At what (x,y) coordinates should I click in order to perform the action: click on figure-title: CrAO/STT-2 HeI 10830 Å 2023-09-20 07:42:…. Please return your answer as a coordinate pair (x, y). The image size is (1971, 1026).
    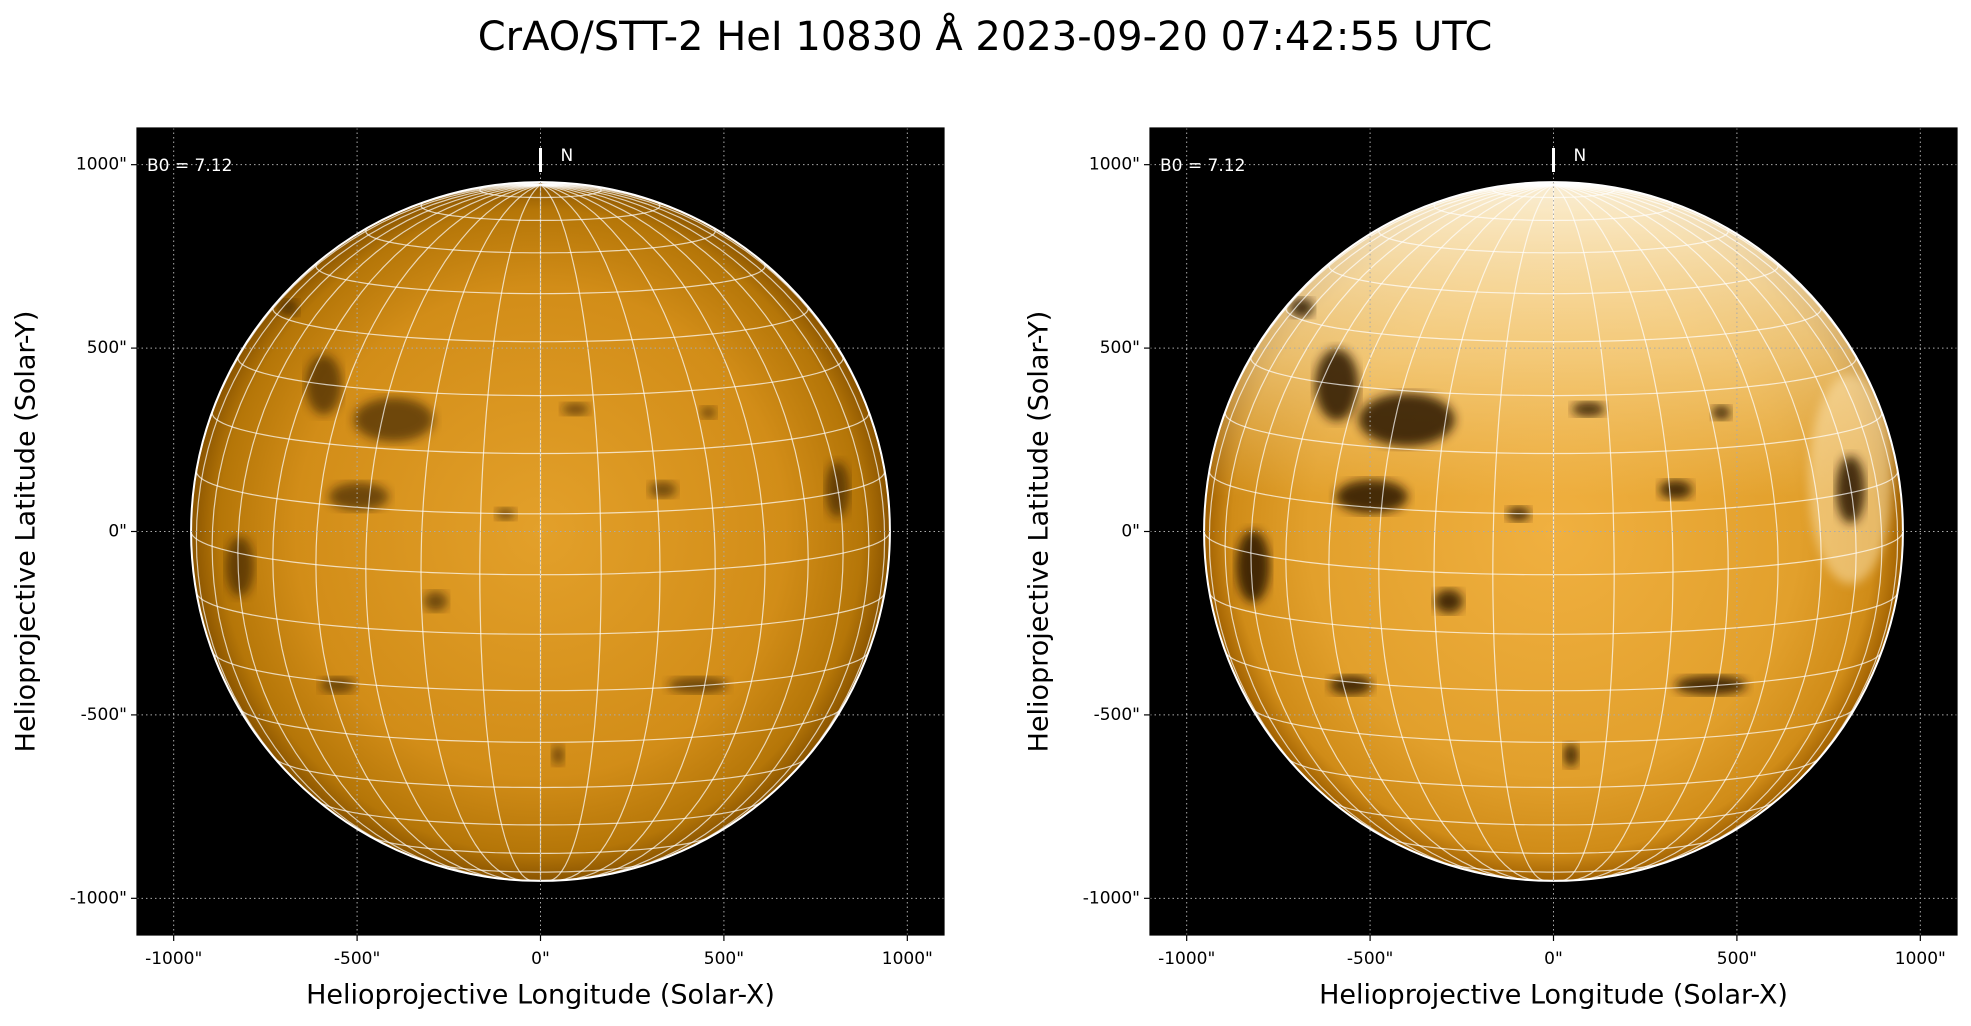
    Looking at the image, I should click on (985, 36).